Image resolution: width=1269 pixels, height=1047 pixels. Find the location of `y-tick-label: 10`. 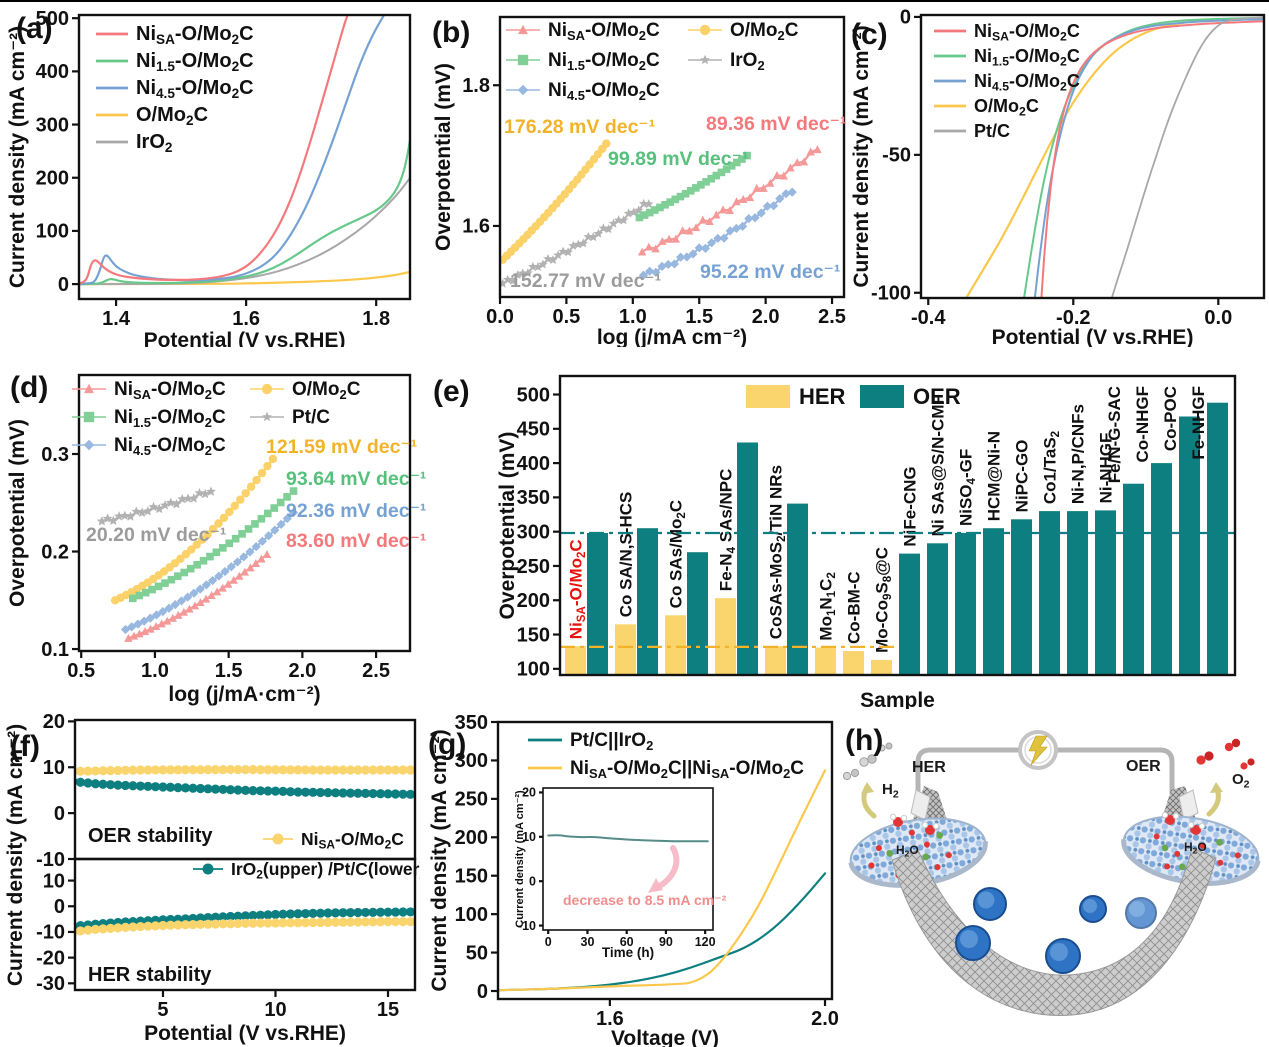

y-tick-label: 10 is located at coordinates (54, 768).